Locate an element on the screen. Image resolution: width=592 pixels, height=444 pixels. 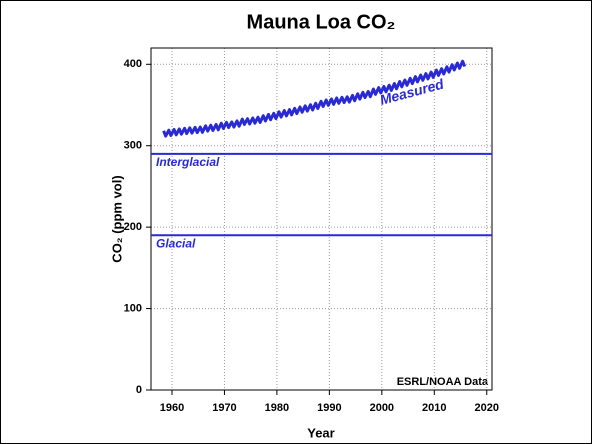
y-tick-label: 0 is located at coordinates (139, 390).